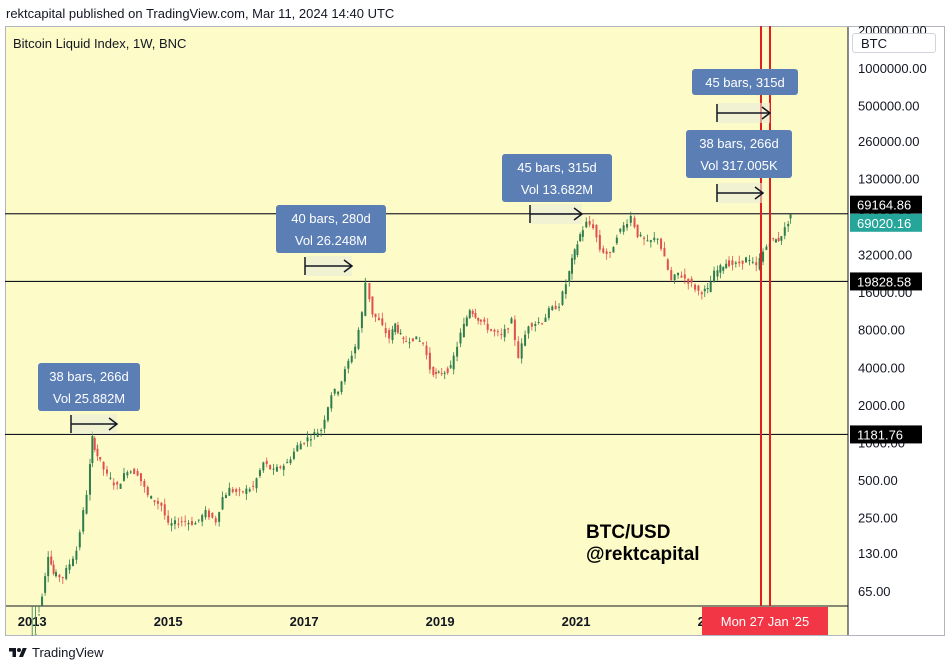 The image size is (950, 669). I want to click on tradingview-logo-icon, so click(18, 652).